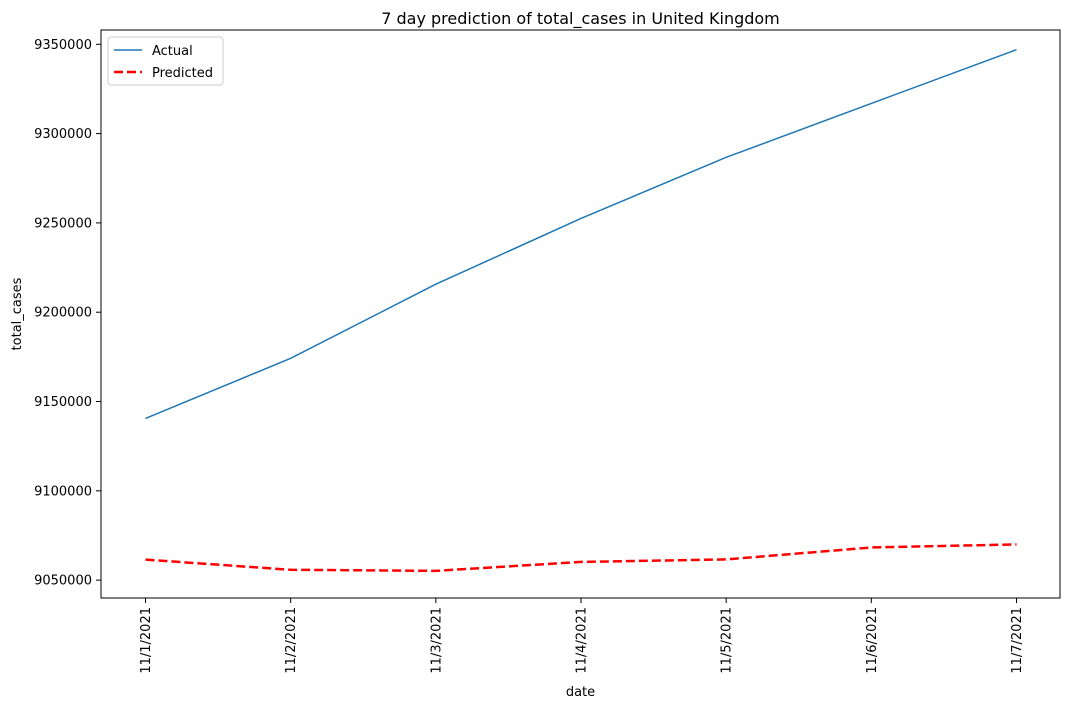  What do you see at coordinates (63, 313) in the screenshot?
I see `y-tick-label: 9200000` at bounding box center [63, 313].